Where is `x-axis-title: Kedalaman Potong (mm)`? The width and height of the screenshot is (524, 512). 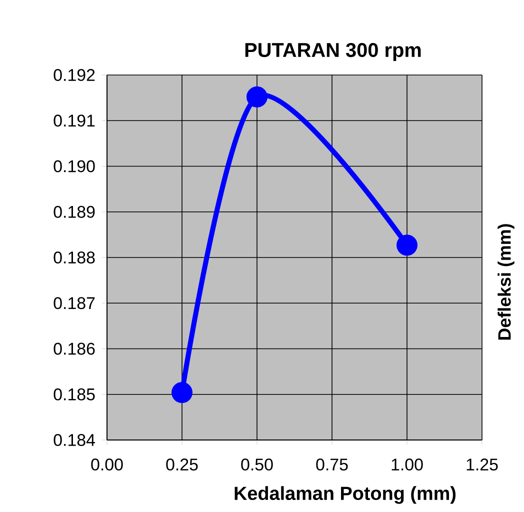
x-axis-title: Kedalaman Potong (mm) is located at coordinates (345, 495).